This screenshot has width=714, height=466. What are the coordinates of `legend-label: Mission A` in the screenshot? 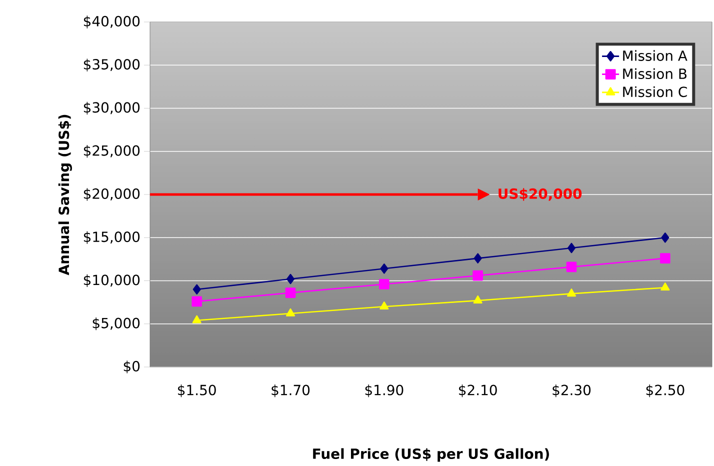 It's located at (655, 55).